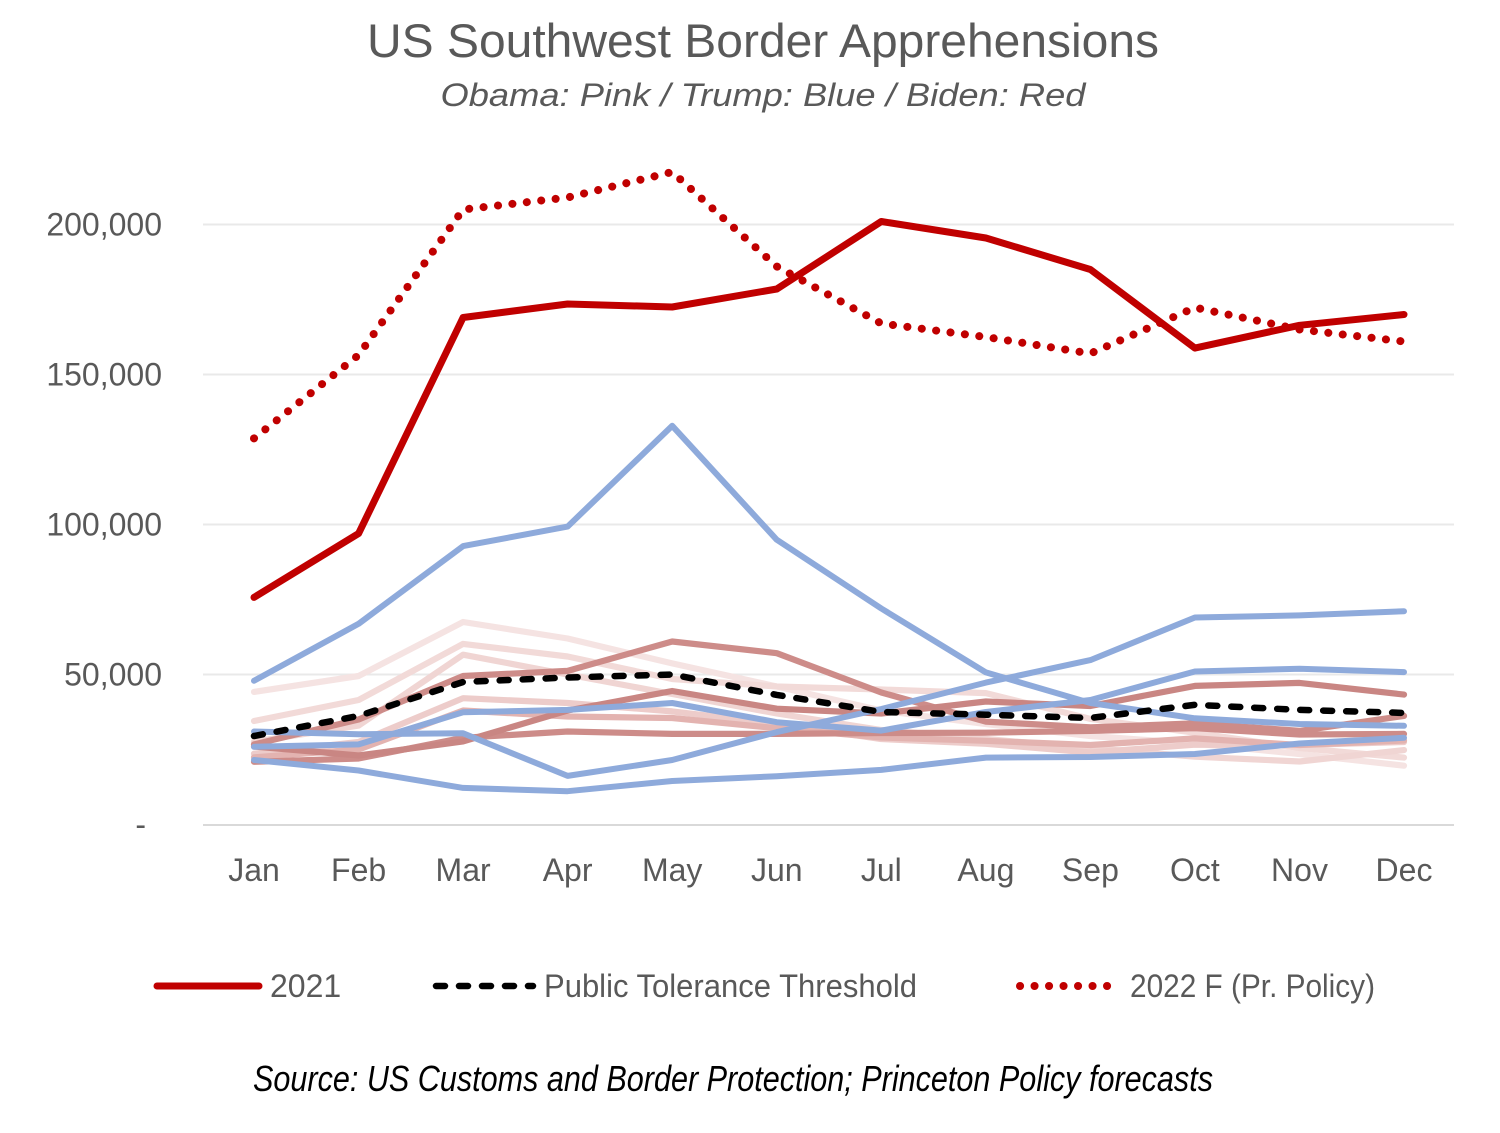 This screenshot has width=1500, height=1133. Describe the element at coordinates (881, 870) in the screenshot. I see `svg-text: Jul` at that location.